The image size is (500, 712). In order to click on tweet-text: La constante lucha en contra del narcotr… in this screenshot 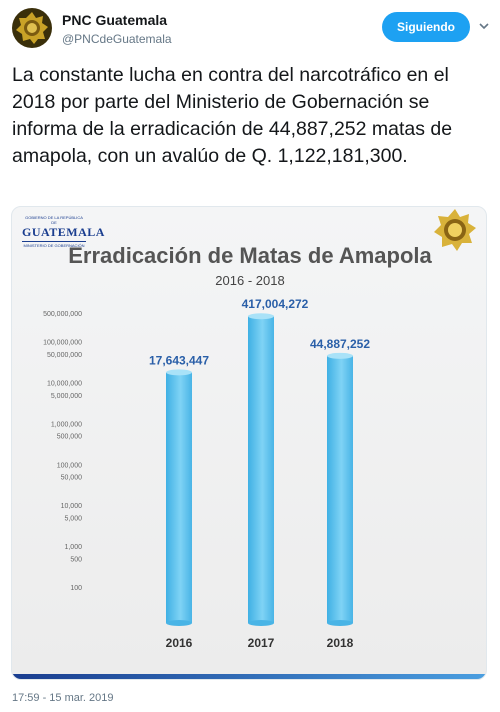, I will do `click(232, 115)`.